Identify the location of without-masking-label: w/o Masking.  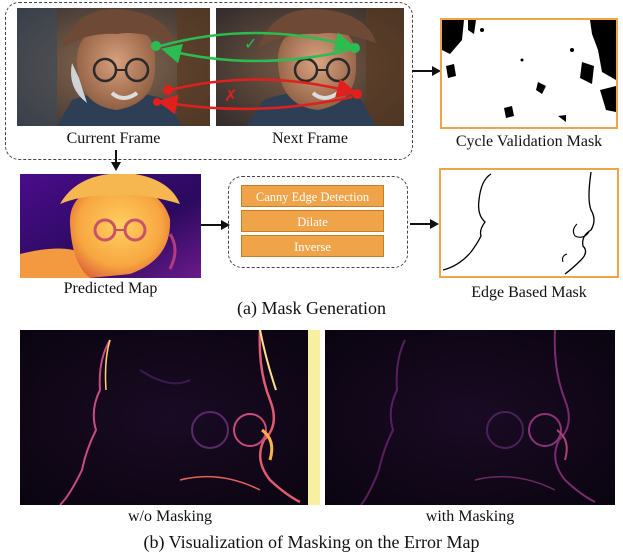
(170, 516).